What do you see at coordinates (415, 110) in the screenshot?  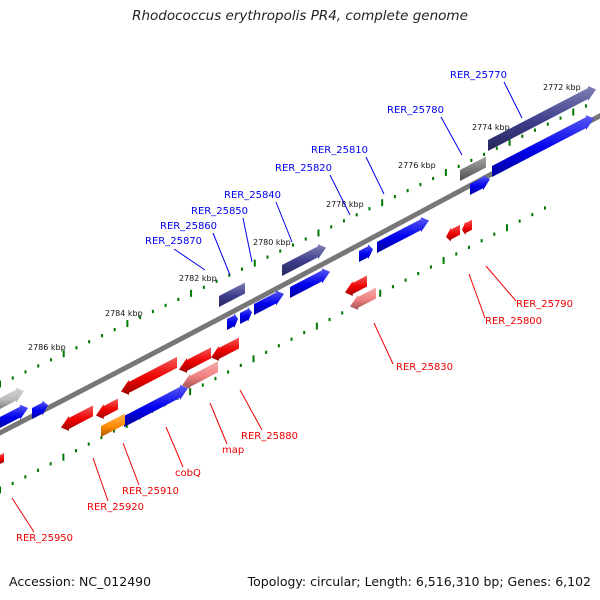 I see `forward-gene-label: RER_25780` at bounding box center [415, 110].